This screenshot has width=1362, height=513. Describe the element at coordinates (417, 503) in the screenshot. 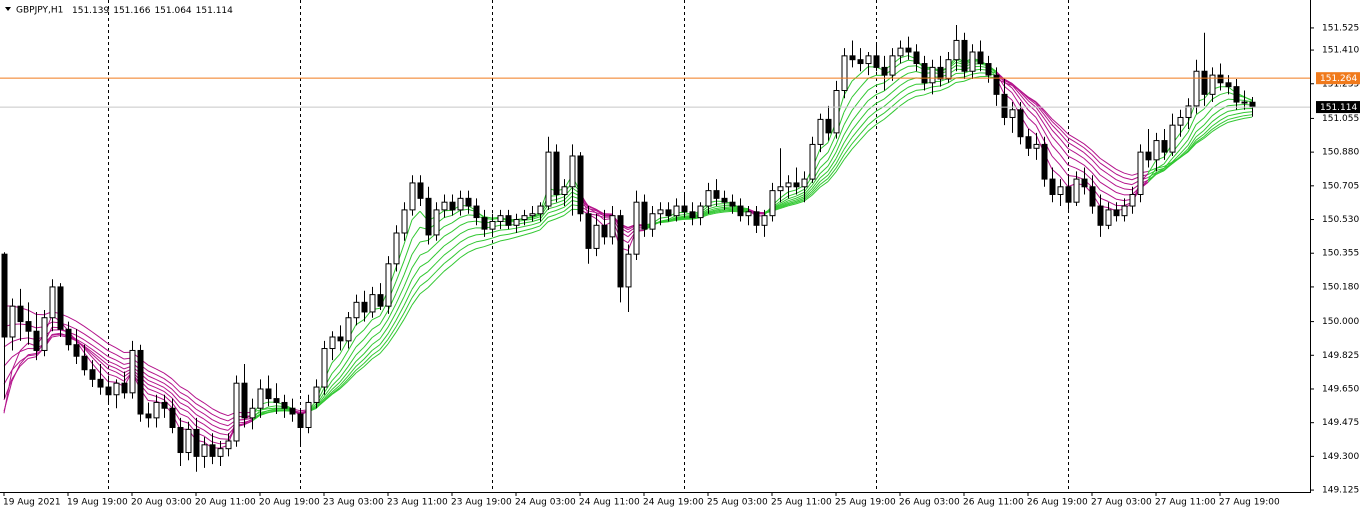

I see `x-tick-label: 23 Aug 11:00` at that location.